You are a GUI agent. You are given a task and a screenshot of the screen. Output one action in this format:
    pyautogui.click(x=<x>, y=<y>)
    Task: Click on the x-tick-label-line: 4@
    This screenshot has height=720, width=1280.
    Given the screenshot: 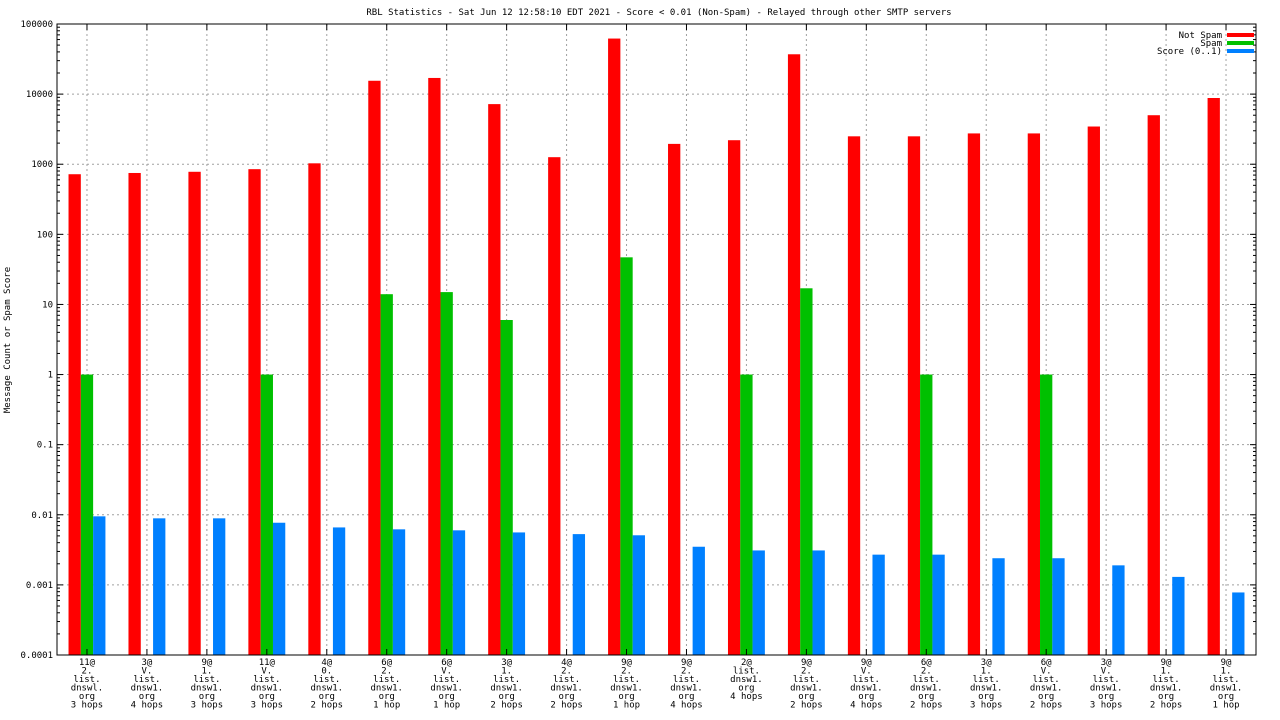 What is the action you would take?
    pyautogui.click(x=566, y=663)
    